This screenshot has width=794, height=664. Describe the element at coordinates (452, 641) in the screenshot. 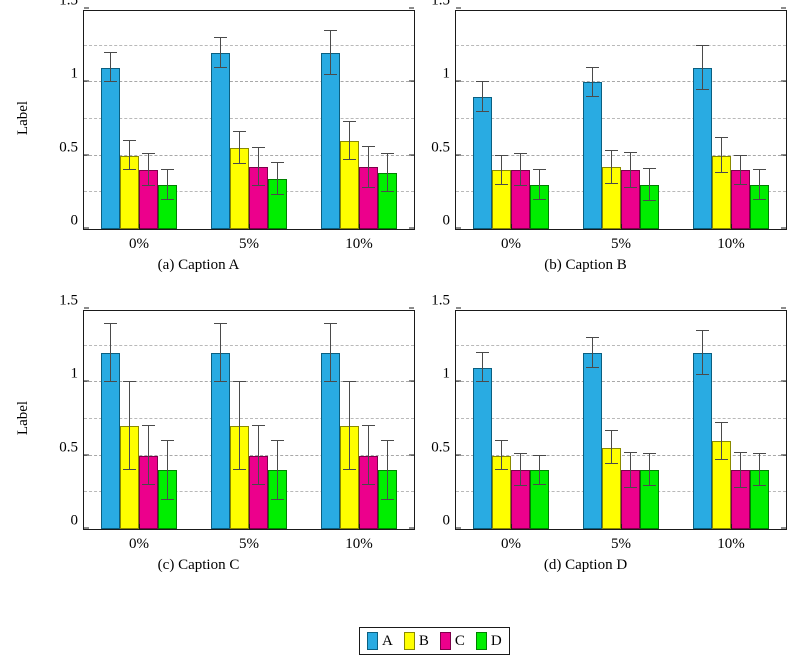

I see `legend-entry-c: C` at that location.